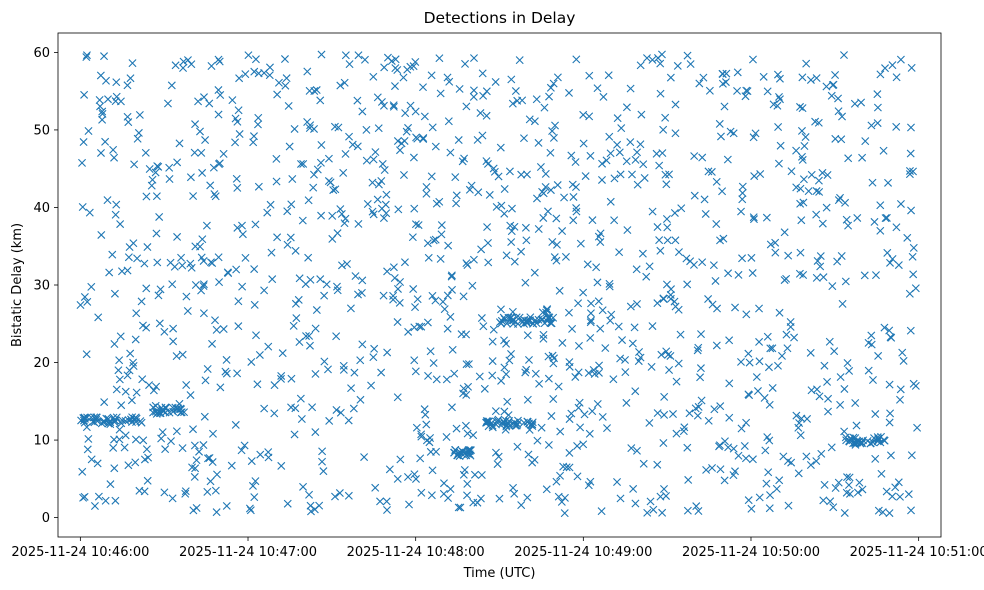 The image size is (984, 590). What do you see at coordinates (917, 552) in the screenshot?
I see `x-tick-label: 2025-11-24 10:51:00` at bounding box center [917, 552].